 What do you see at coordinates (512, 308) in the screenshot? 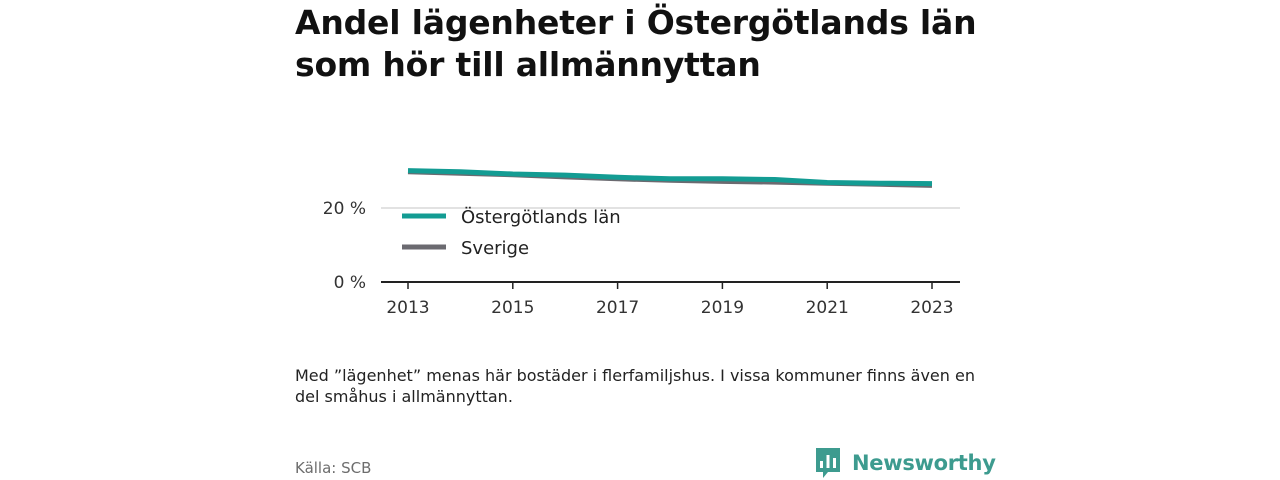
I see `x-tick-label: 2015` at bounding box center [512, 308].